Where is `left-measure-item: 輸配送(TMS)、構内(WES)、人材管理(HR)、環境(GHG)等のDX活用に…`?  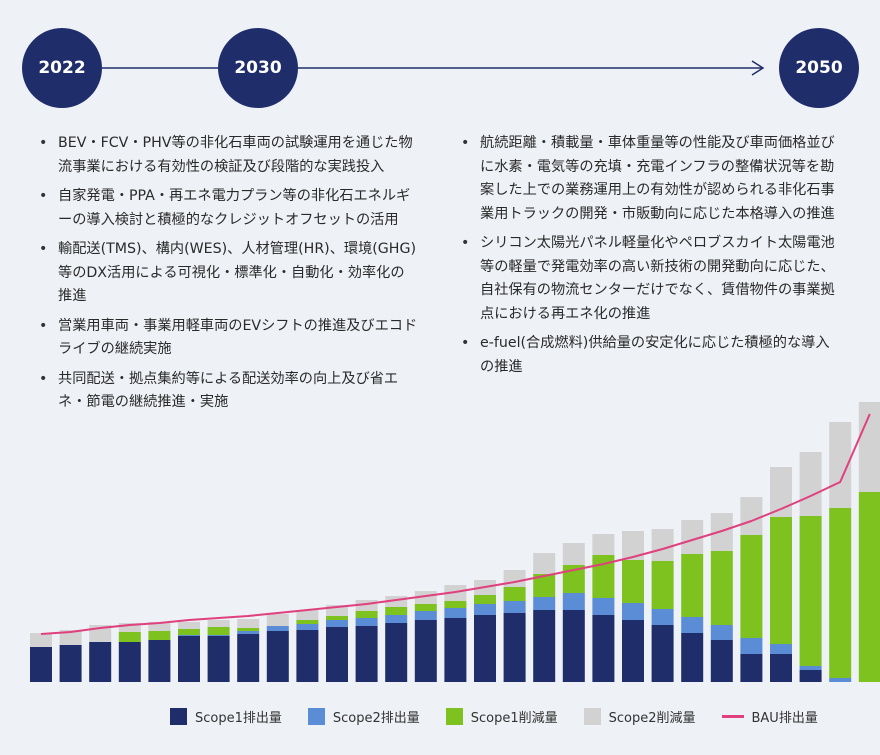 left-measure-item: 輸配送(TMS)、構内(WES)、人材管理(HR)、環境(GHG)等のDX活用に… is located at coordinates (225, 273).